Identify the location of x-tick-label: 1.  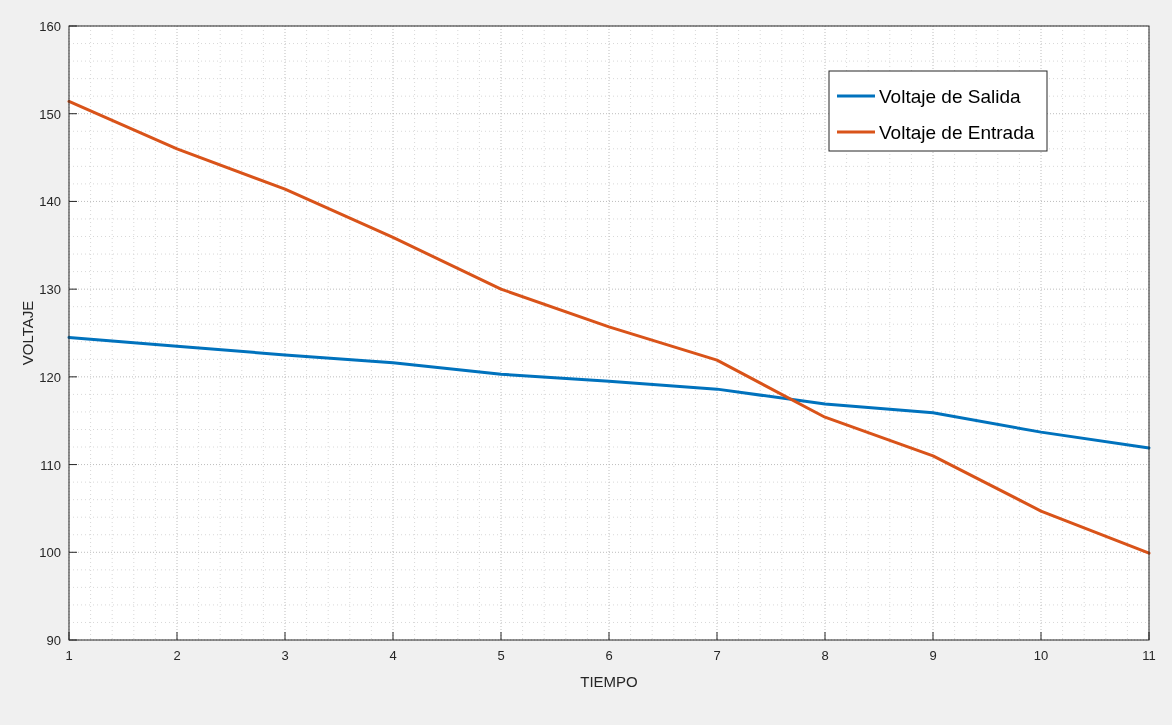
(69, 655).